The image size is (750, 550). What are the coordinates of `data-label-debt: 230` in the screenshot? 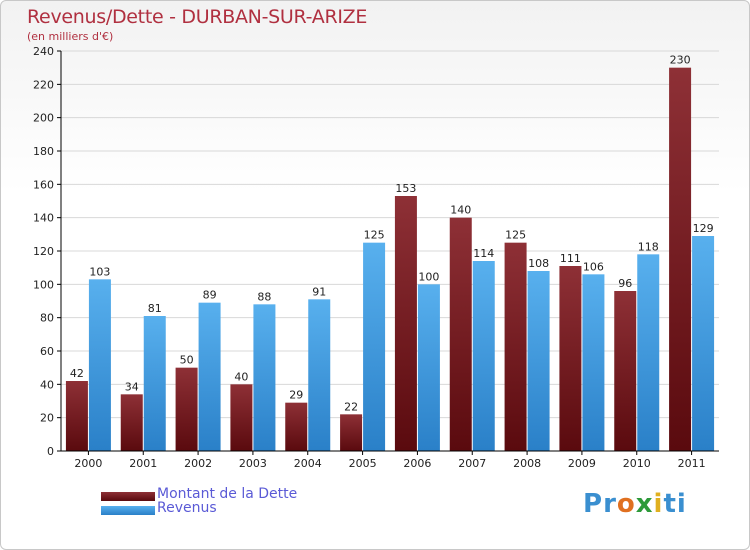 It's located at (680, 60).